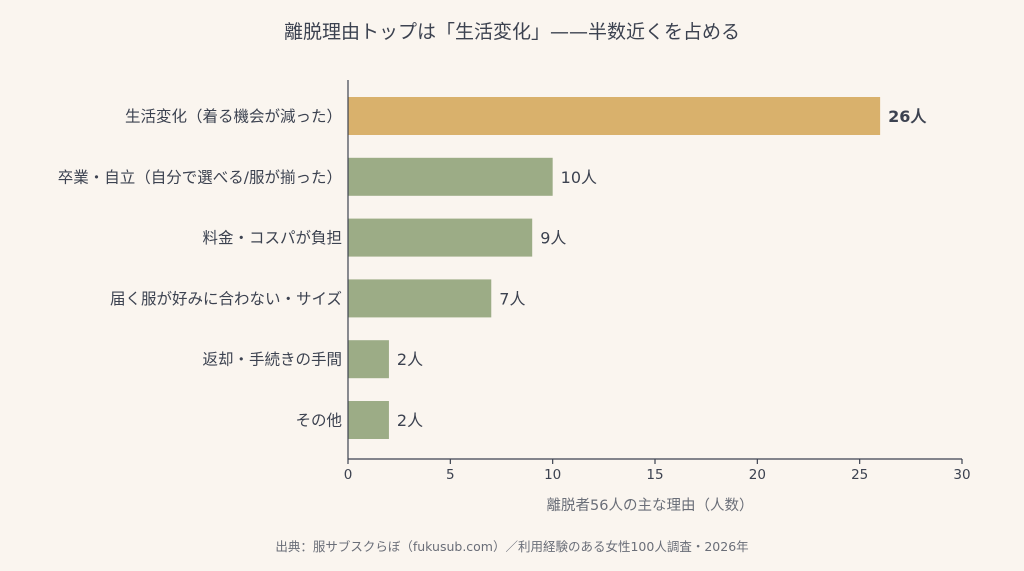 This screenshot has width=1024, height=571. I want to click on x-tick-label-5: 25, so click(859, 475).